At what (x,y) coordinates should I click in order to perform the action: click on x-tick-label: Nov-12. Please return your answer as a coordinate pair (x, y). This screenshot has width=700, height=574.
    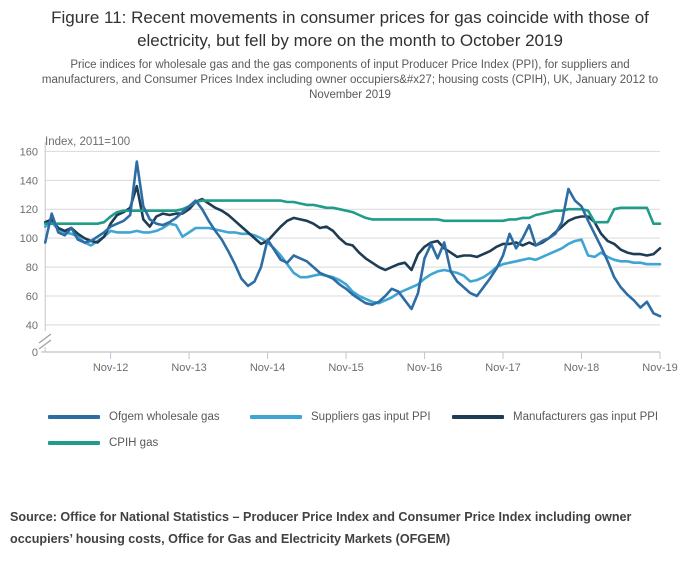
    Looking at the image, I should click on (110, 368).